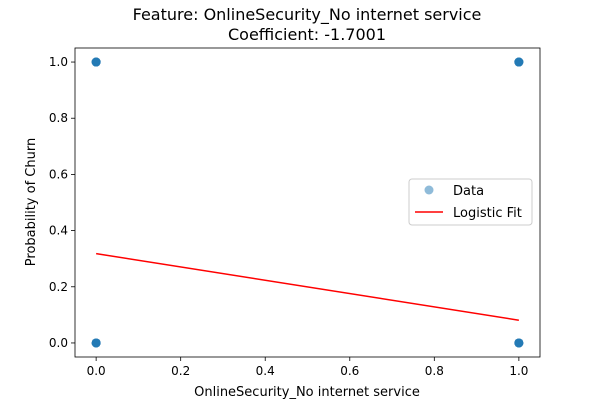  What do you see at coordinates (429, 190) in the screenshot?
I see `legend-marker-data` at bounding box center [429, 190].